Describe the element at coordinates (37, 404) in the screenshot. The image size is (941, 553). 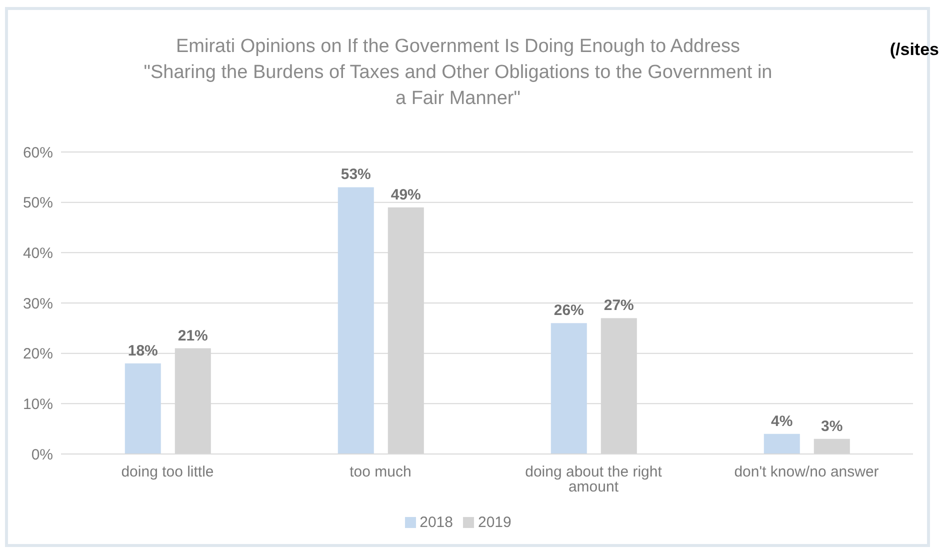
I see `y-tick-label: 10%` at that location.